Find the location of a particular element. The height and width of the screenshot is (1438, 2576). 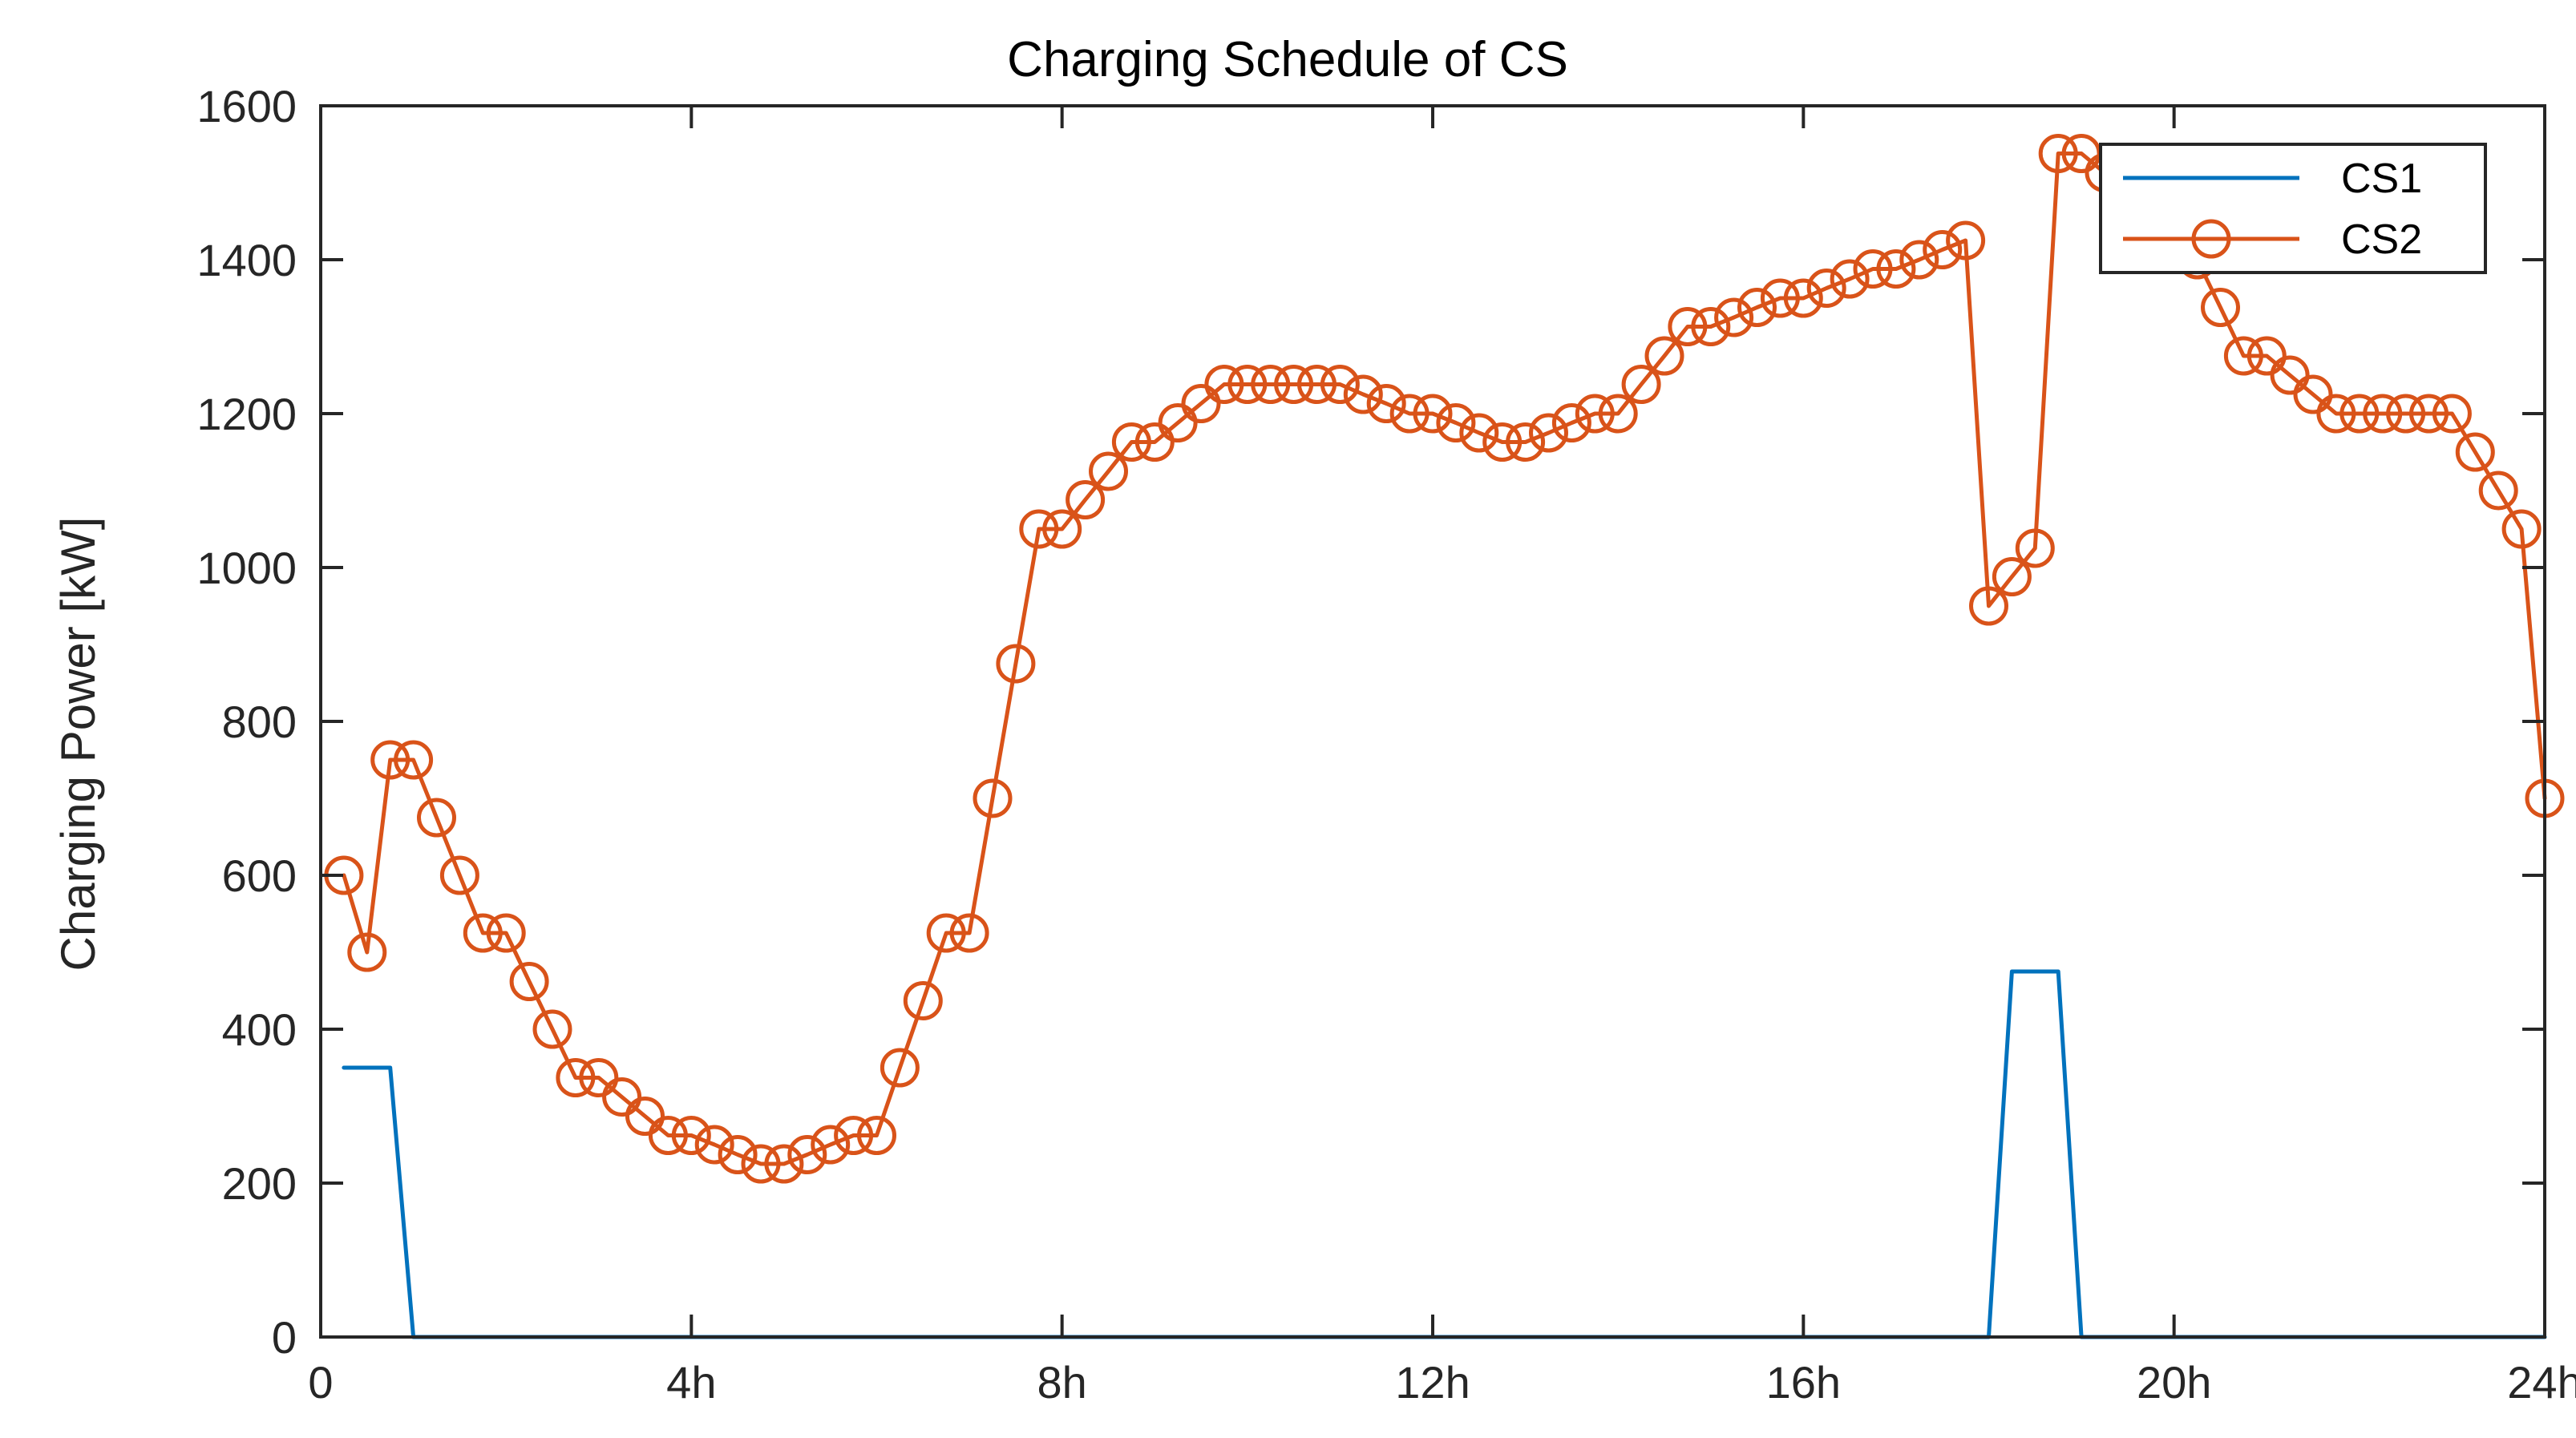

x-tick-label: 16h is located at coordinates (1803, 1382).